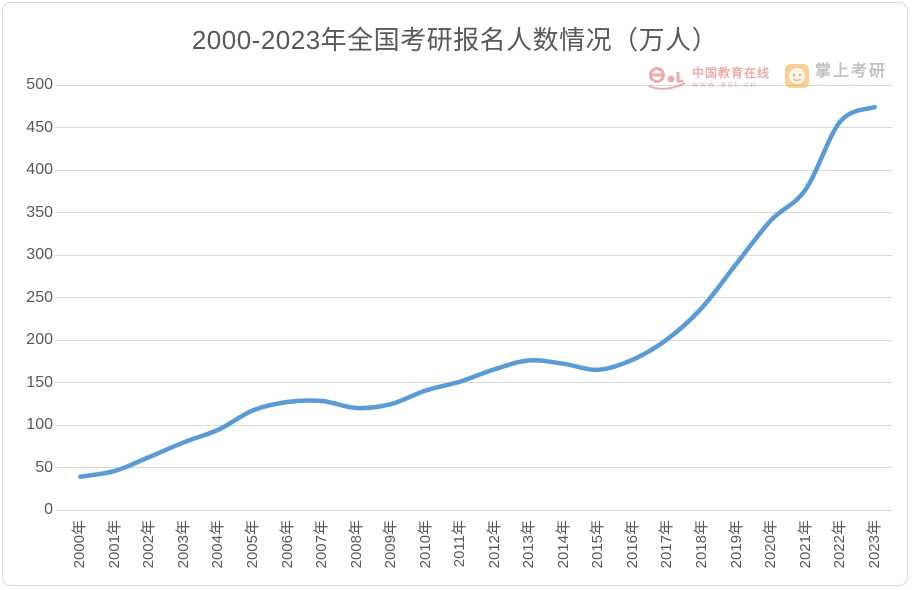 This screenshot has width=912, height=590. I want to click on y-axis-label-350: 350, so click(39, 212).